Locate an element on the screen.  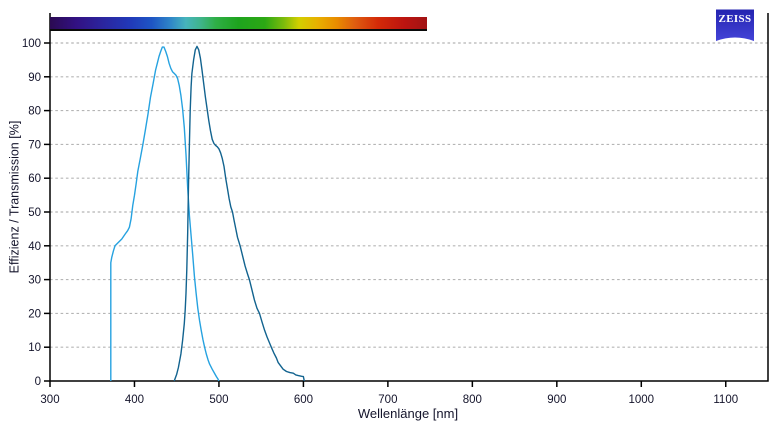
y-tick-label: 70 is located at coordinates (34, 145).